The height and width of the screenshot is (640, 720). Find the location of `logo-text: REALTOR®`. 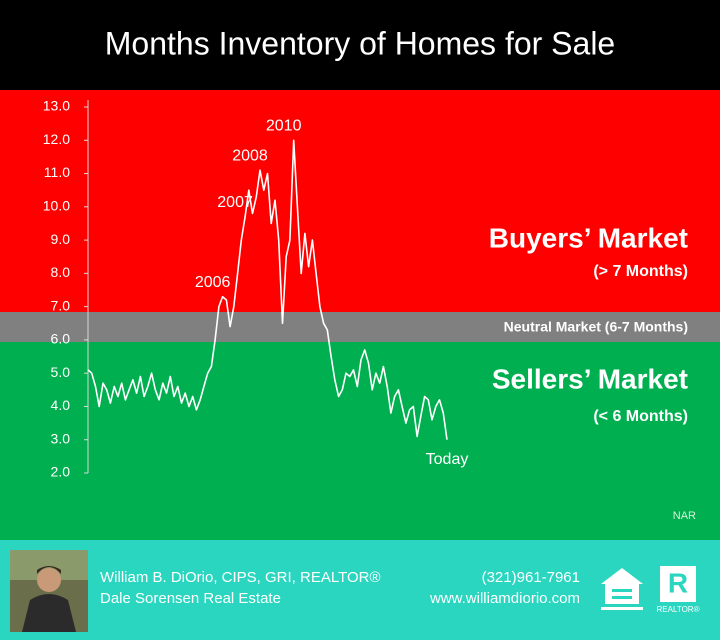

logo-text: REALTOR® is located at coordinates (678, 609).